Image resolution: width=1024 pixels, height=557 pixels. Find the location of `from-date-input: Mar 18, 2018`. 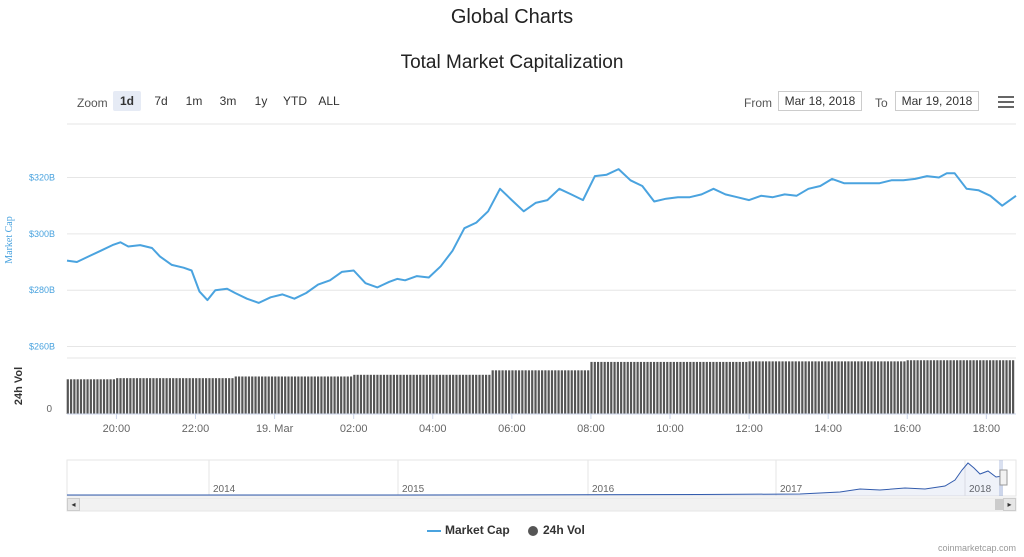

from-date-input: Mar 18, 2018 is located at coordinates (820, 101).